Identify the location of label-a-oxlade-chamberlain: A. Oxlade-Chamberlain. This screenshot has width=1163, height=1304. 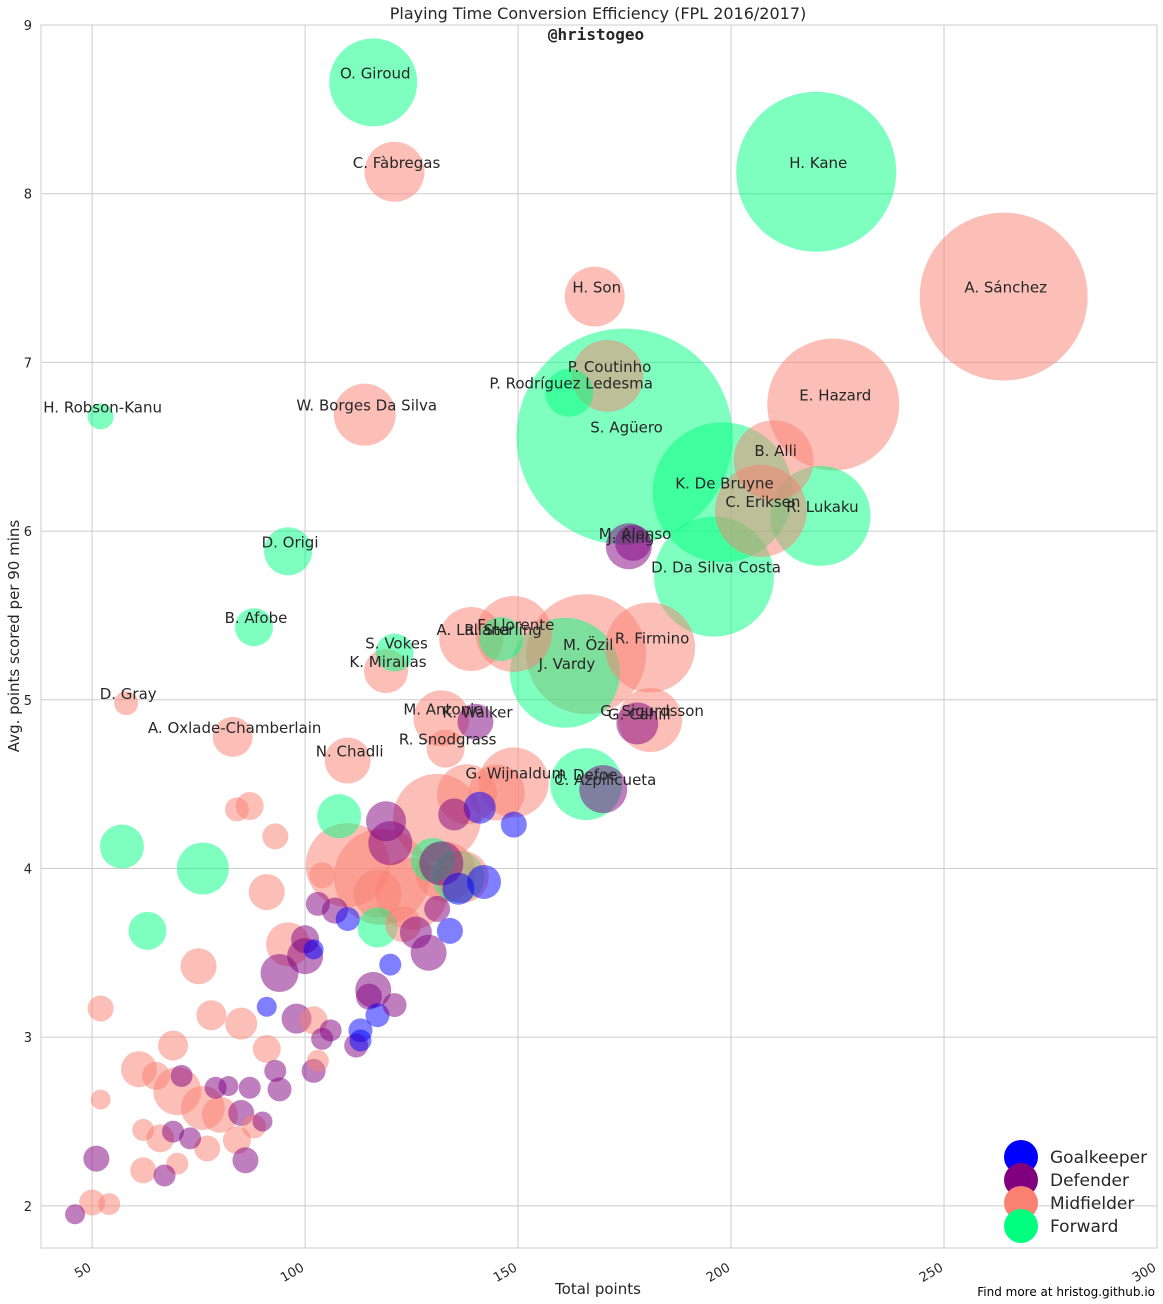
(234, 728).